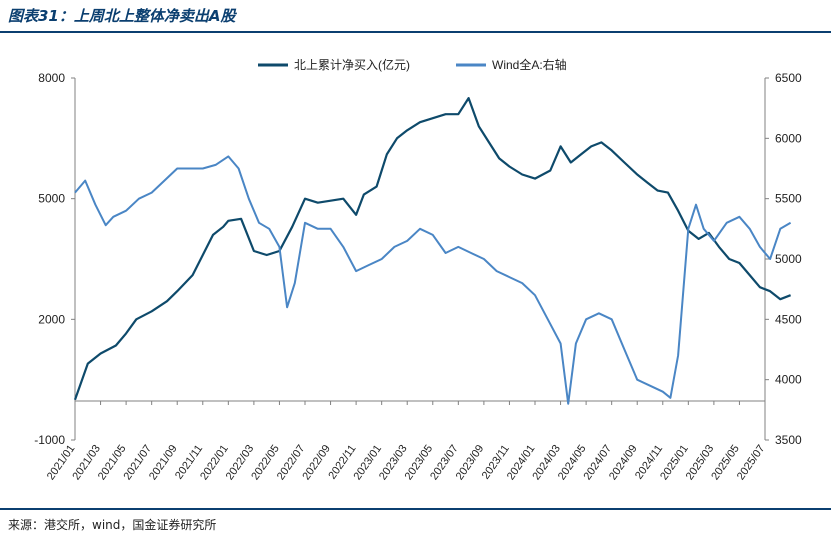 Image resolution: width=831 pixels, height=541 pixels. I want to click on left-tick-label: -1000, so click(49, 440).